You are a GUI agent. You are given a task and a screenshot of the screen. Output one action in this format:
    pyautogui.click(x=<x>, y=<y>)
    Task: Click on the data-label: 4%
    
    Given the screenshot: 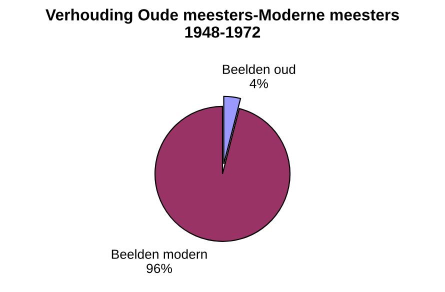 What is the action you would take?
    pyautogui.click(x=259, y=83)
    